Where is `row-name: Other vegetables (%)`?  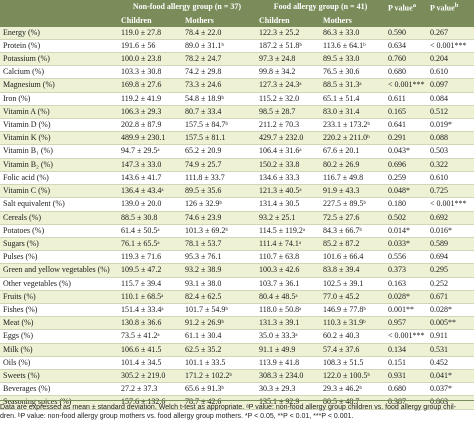 row-name: Other vegetables (%) is located at coordinates (59, 284).